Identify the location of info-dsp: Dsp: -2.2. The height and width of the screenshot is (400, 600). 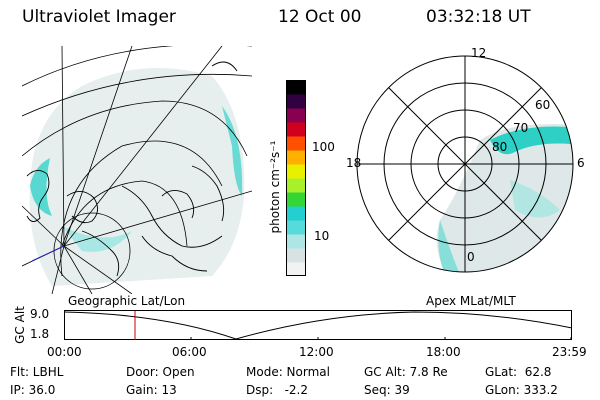
(277, 390).